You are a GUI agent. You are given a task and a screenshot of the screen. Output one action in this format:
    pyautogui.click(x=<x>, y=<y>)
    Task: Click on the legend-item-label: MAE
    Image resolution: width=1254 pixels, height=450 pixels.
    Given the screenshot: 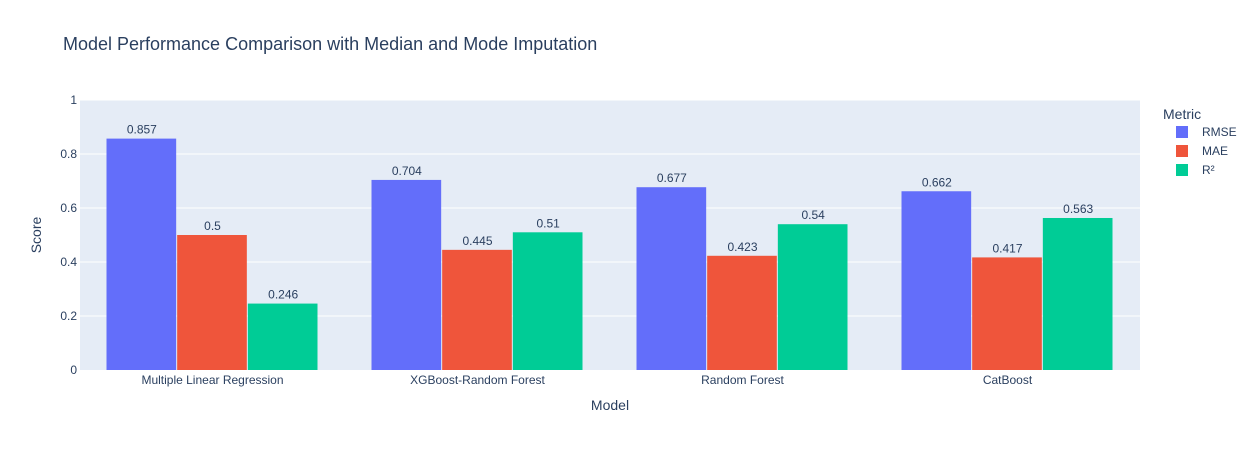 What is the action you would take?
    pyautogui.click(x=1215, y=151)
    